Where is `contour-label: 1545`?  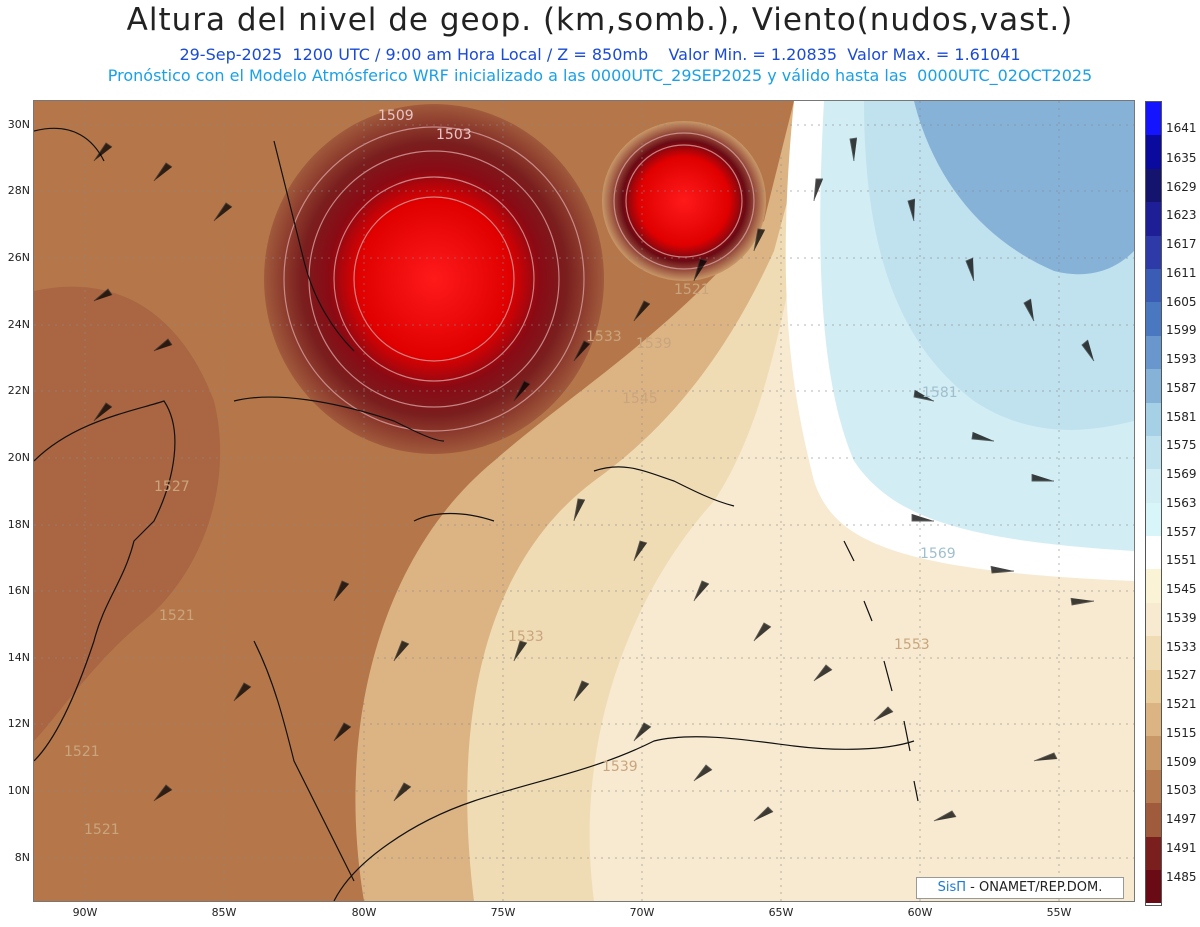 contour-label: 1545 is located at coordinates (640, 399).